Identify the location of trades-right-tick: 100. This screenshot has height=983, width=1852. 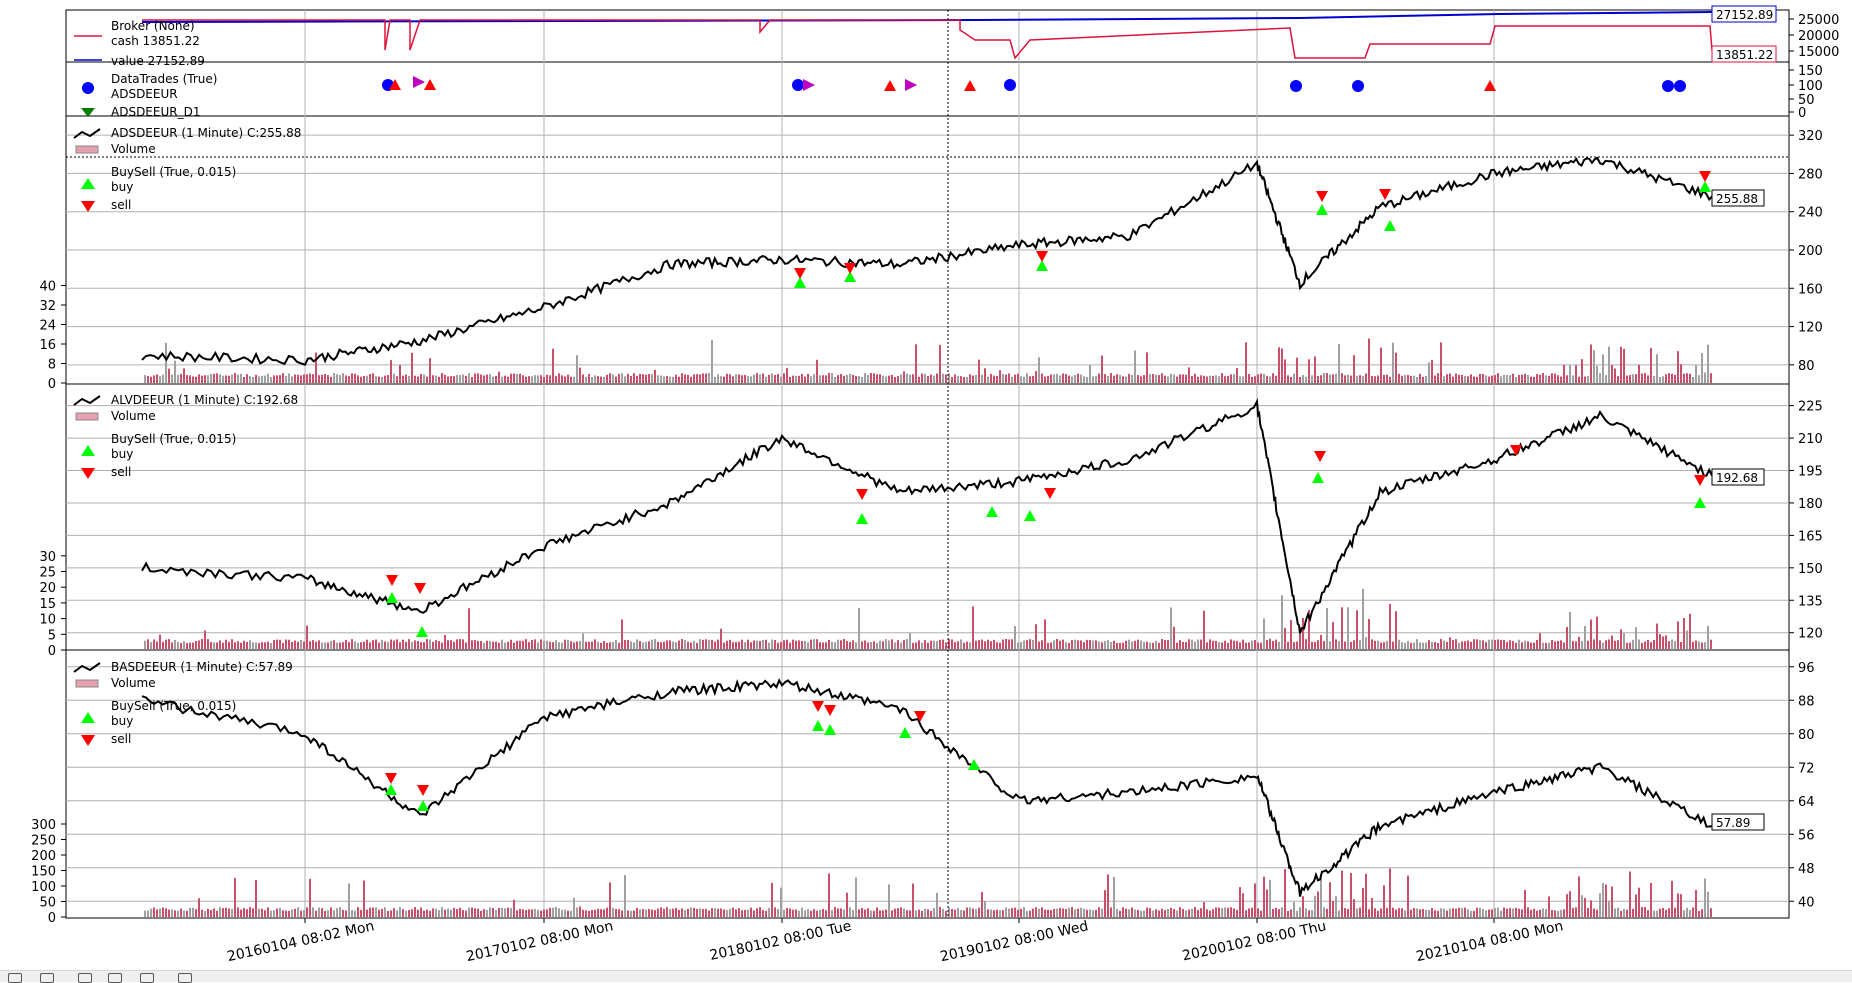
(1810, 86).